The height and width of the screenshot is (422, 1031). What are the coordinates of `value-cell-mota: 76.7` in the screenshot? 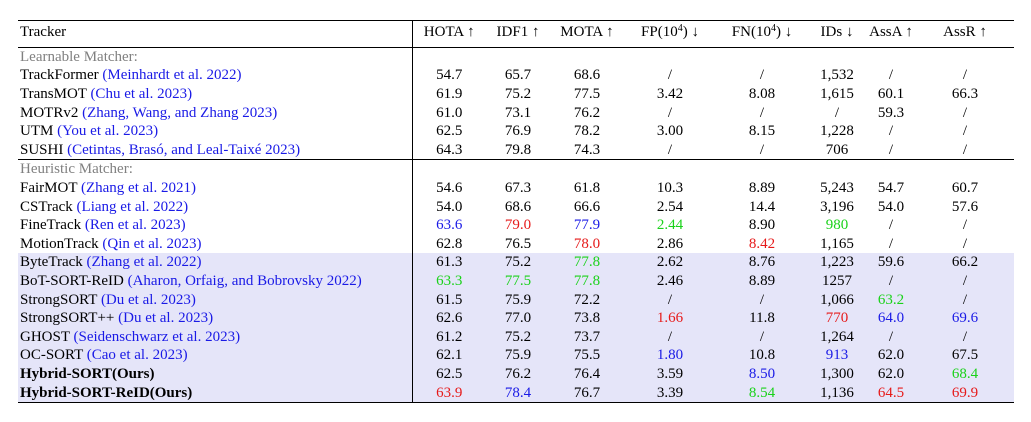 It's located at (587, 393).